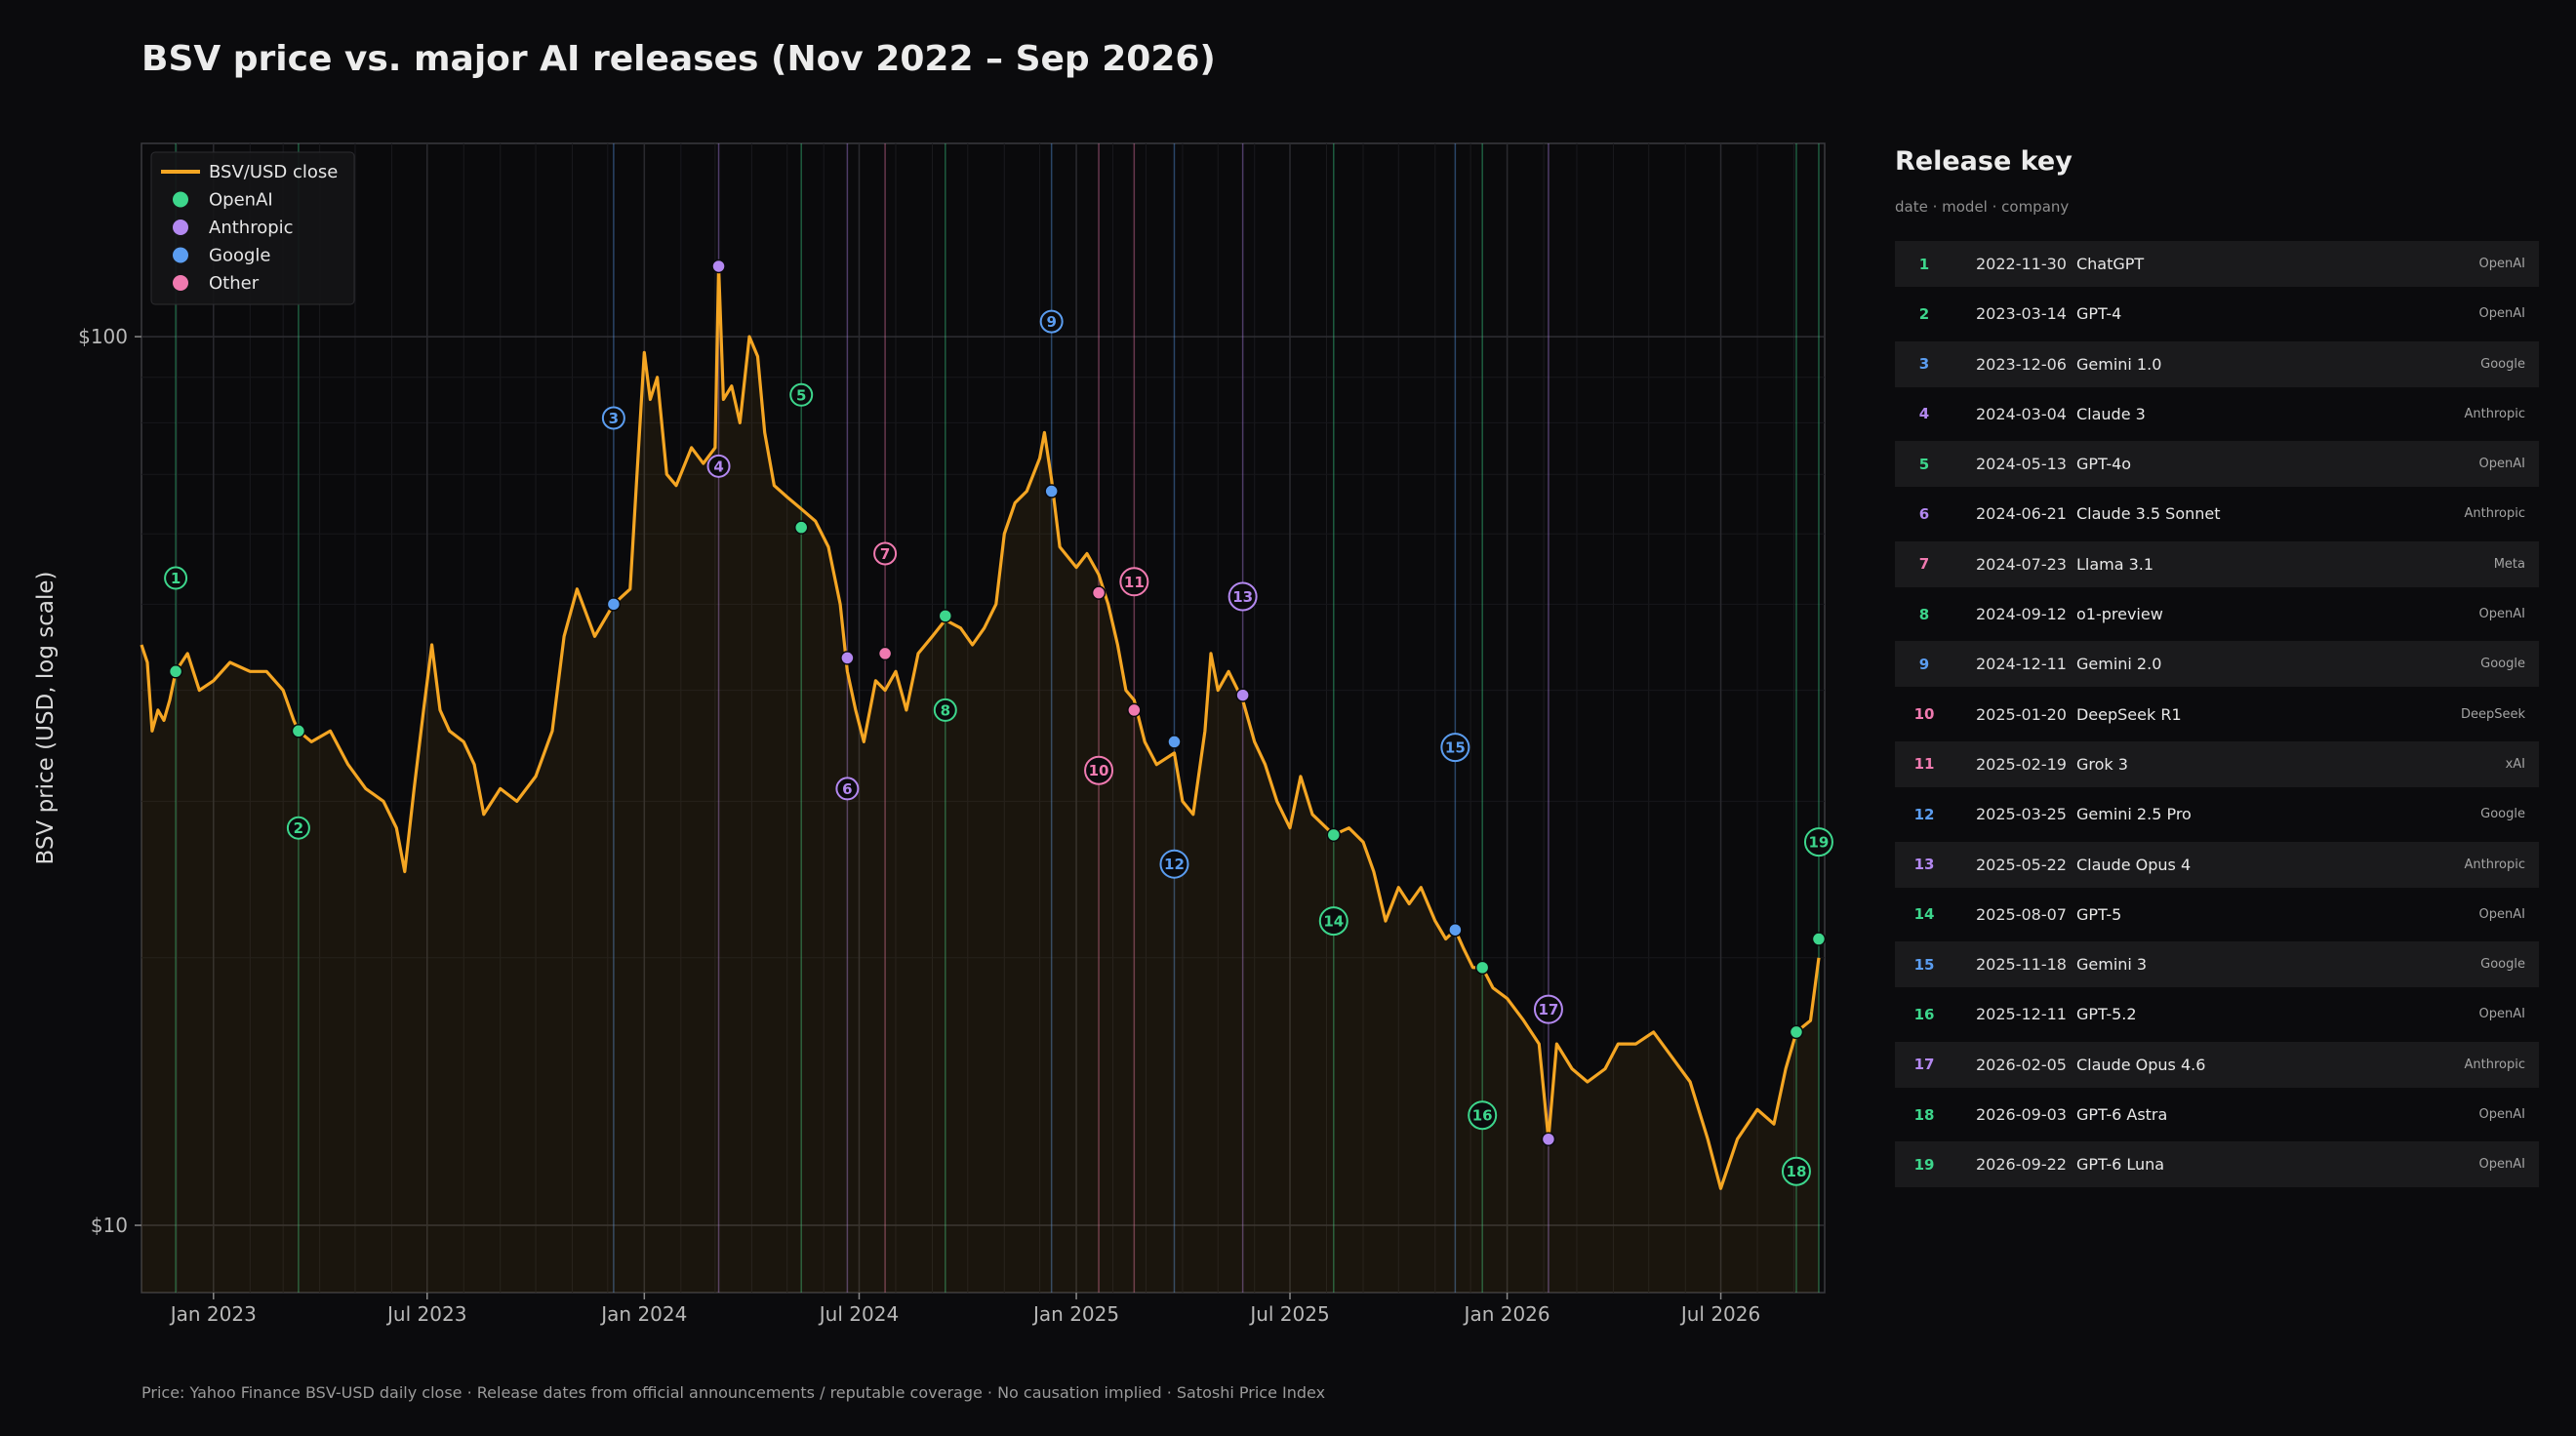 Image resolution: width=2576 pixels, height=1436 pixels. I want to click on release-marker-label: 17, so click(1548, 1009).